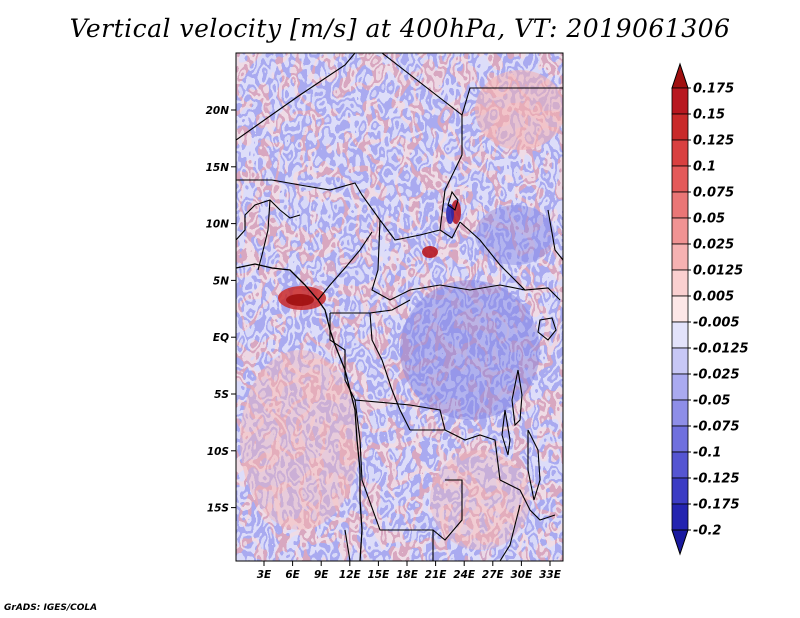  Describe the element at coordinates (51, 608) in the screenshot. I see `grads-credit: GrADS: IGES/COLA` at that location.